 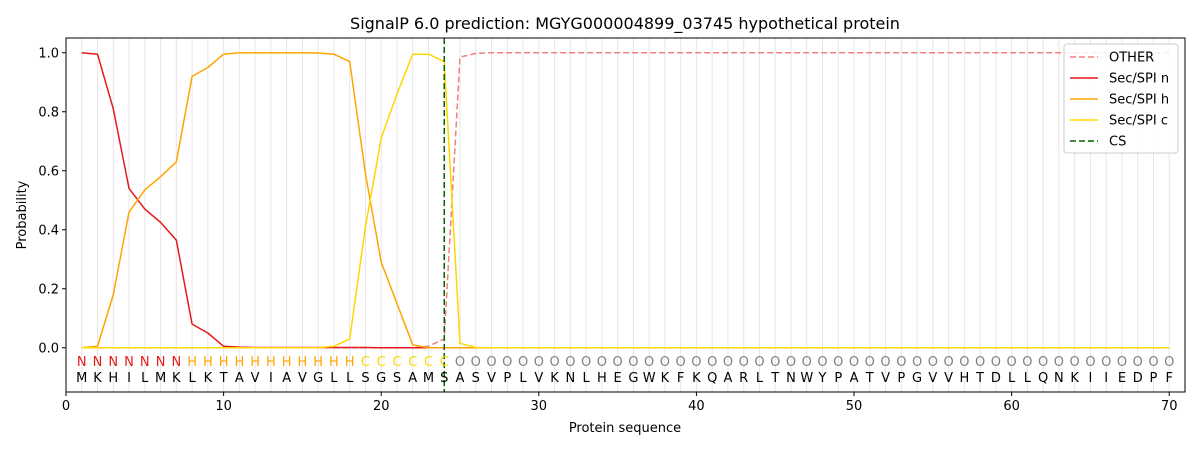 What do you see at coordinates (1011, 406) in the screenshot?
I see `x-tick-label: 60` at bounding box center [1011, 406].